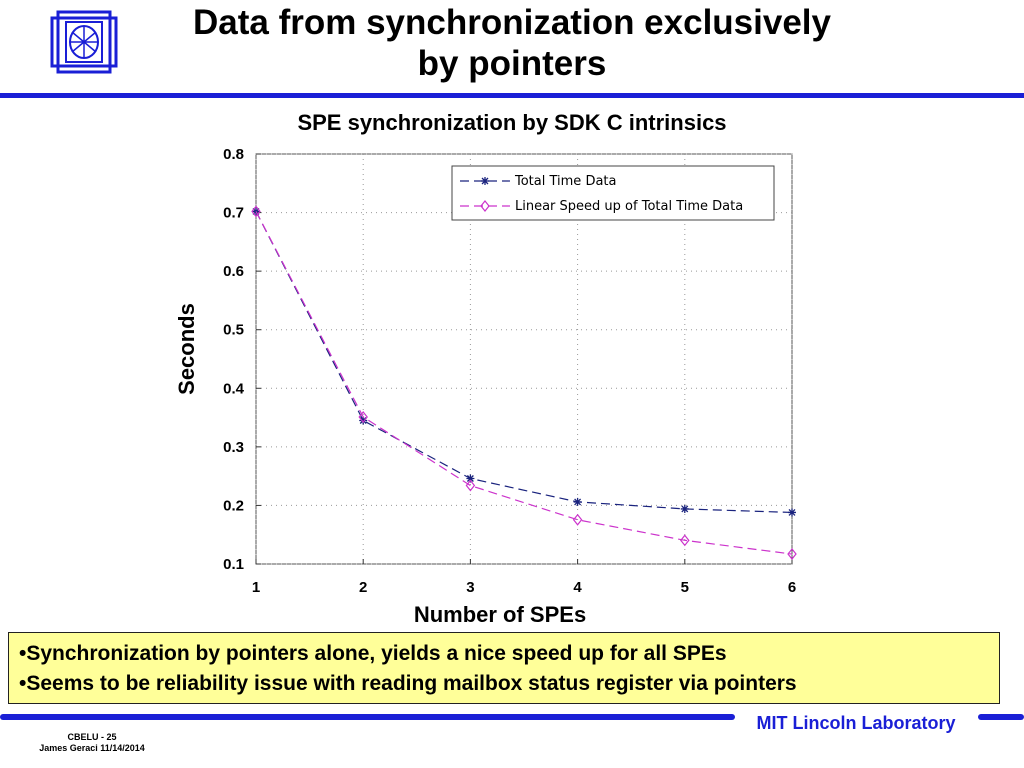 This screenshot has height=768, width=1024. Describe the element at coordinates (512, 122) in the screenshot. I see `chart-title: SPE synchronization by SDK C intrinsics` at that location.